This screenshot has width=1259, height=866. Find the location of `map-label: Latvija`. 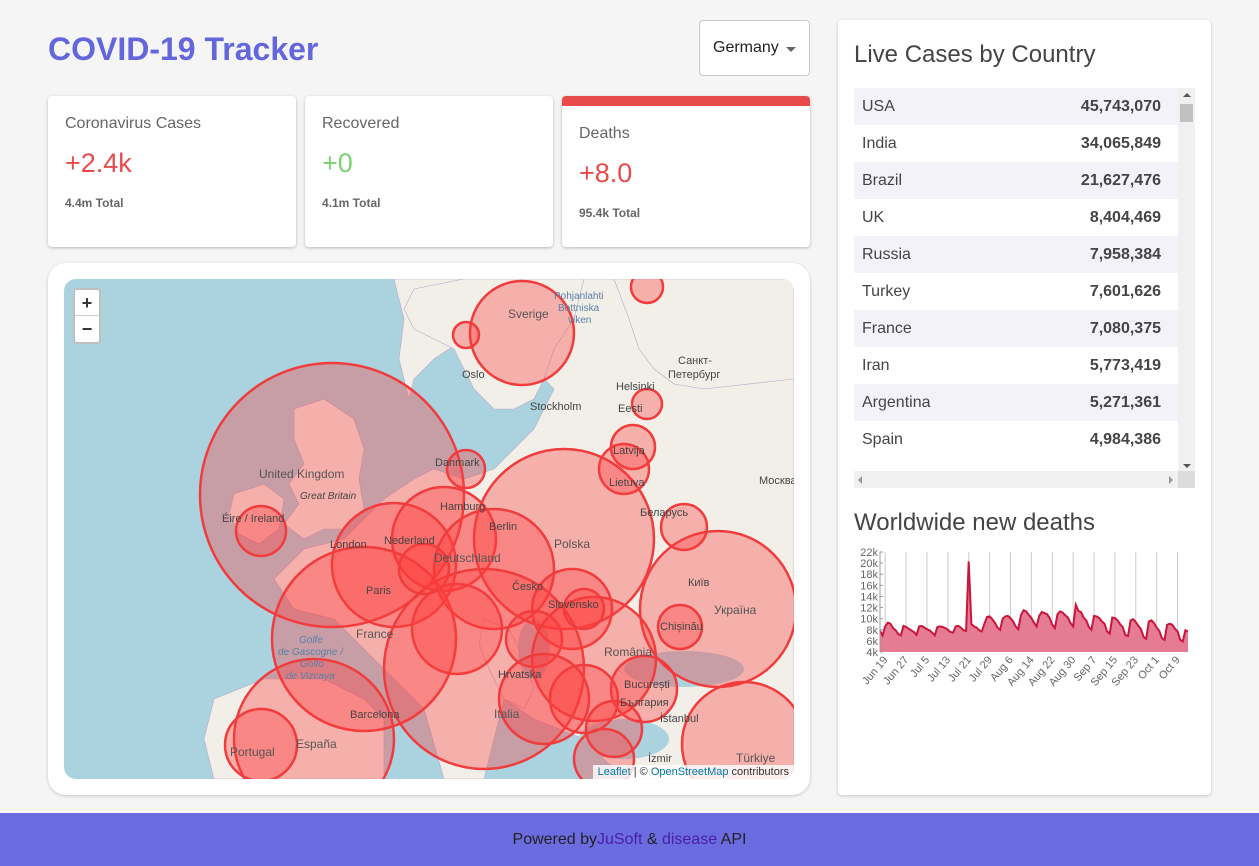

map-label: Latvija is located at coordinates (629, 451).